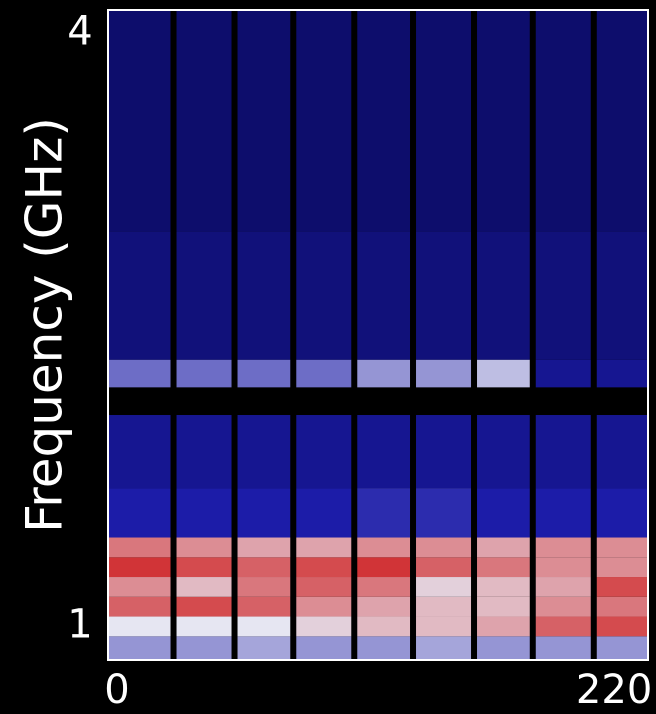 Image resolution: width=656 pixels, height=714 pixels. I want to click on x-tick-label: 0, so click(116, 690).